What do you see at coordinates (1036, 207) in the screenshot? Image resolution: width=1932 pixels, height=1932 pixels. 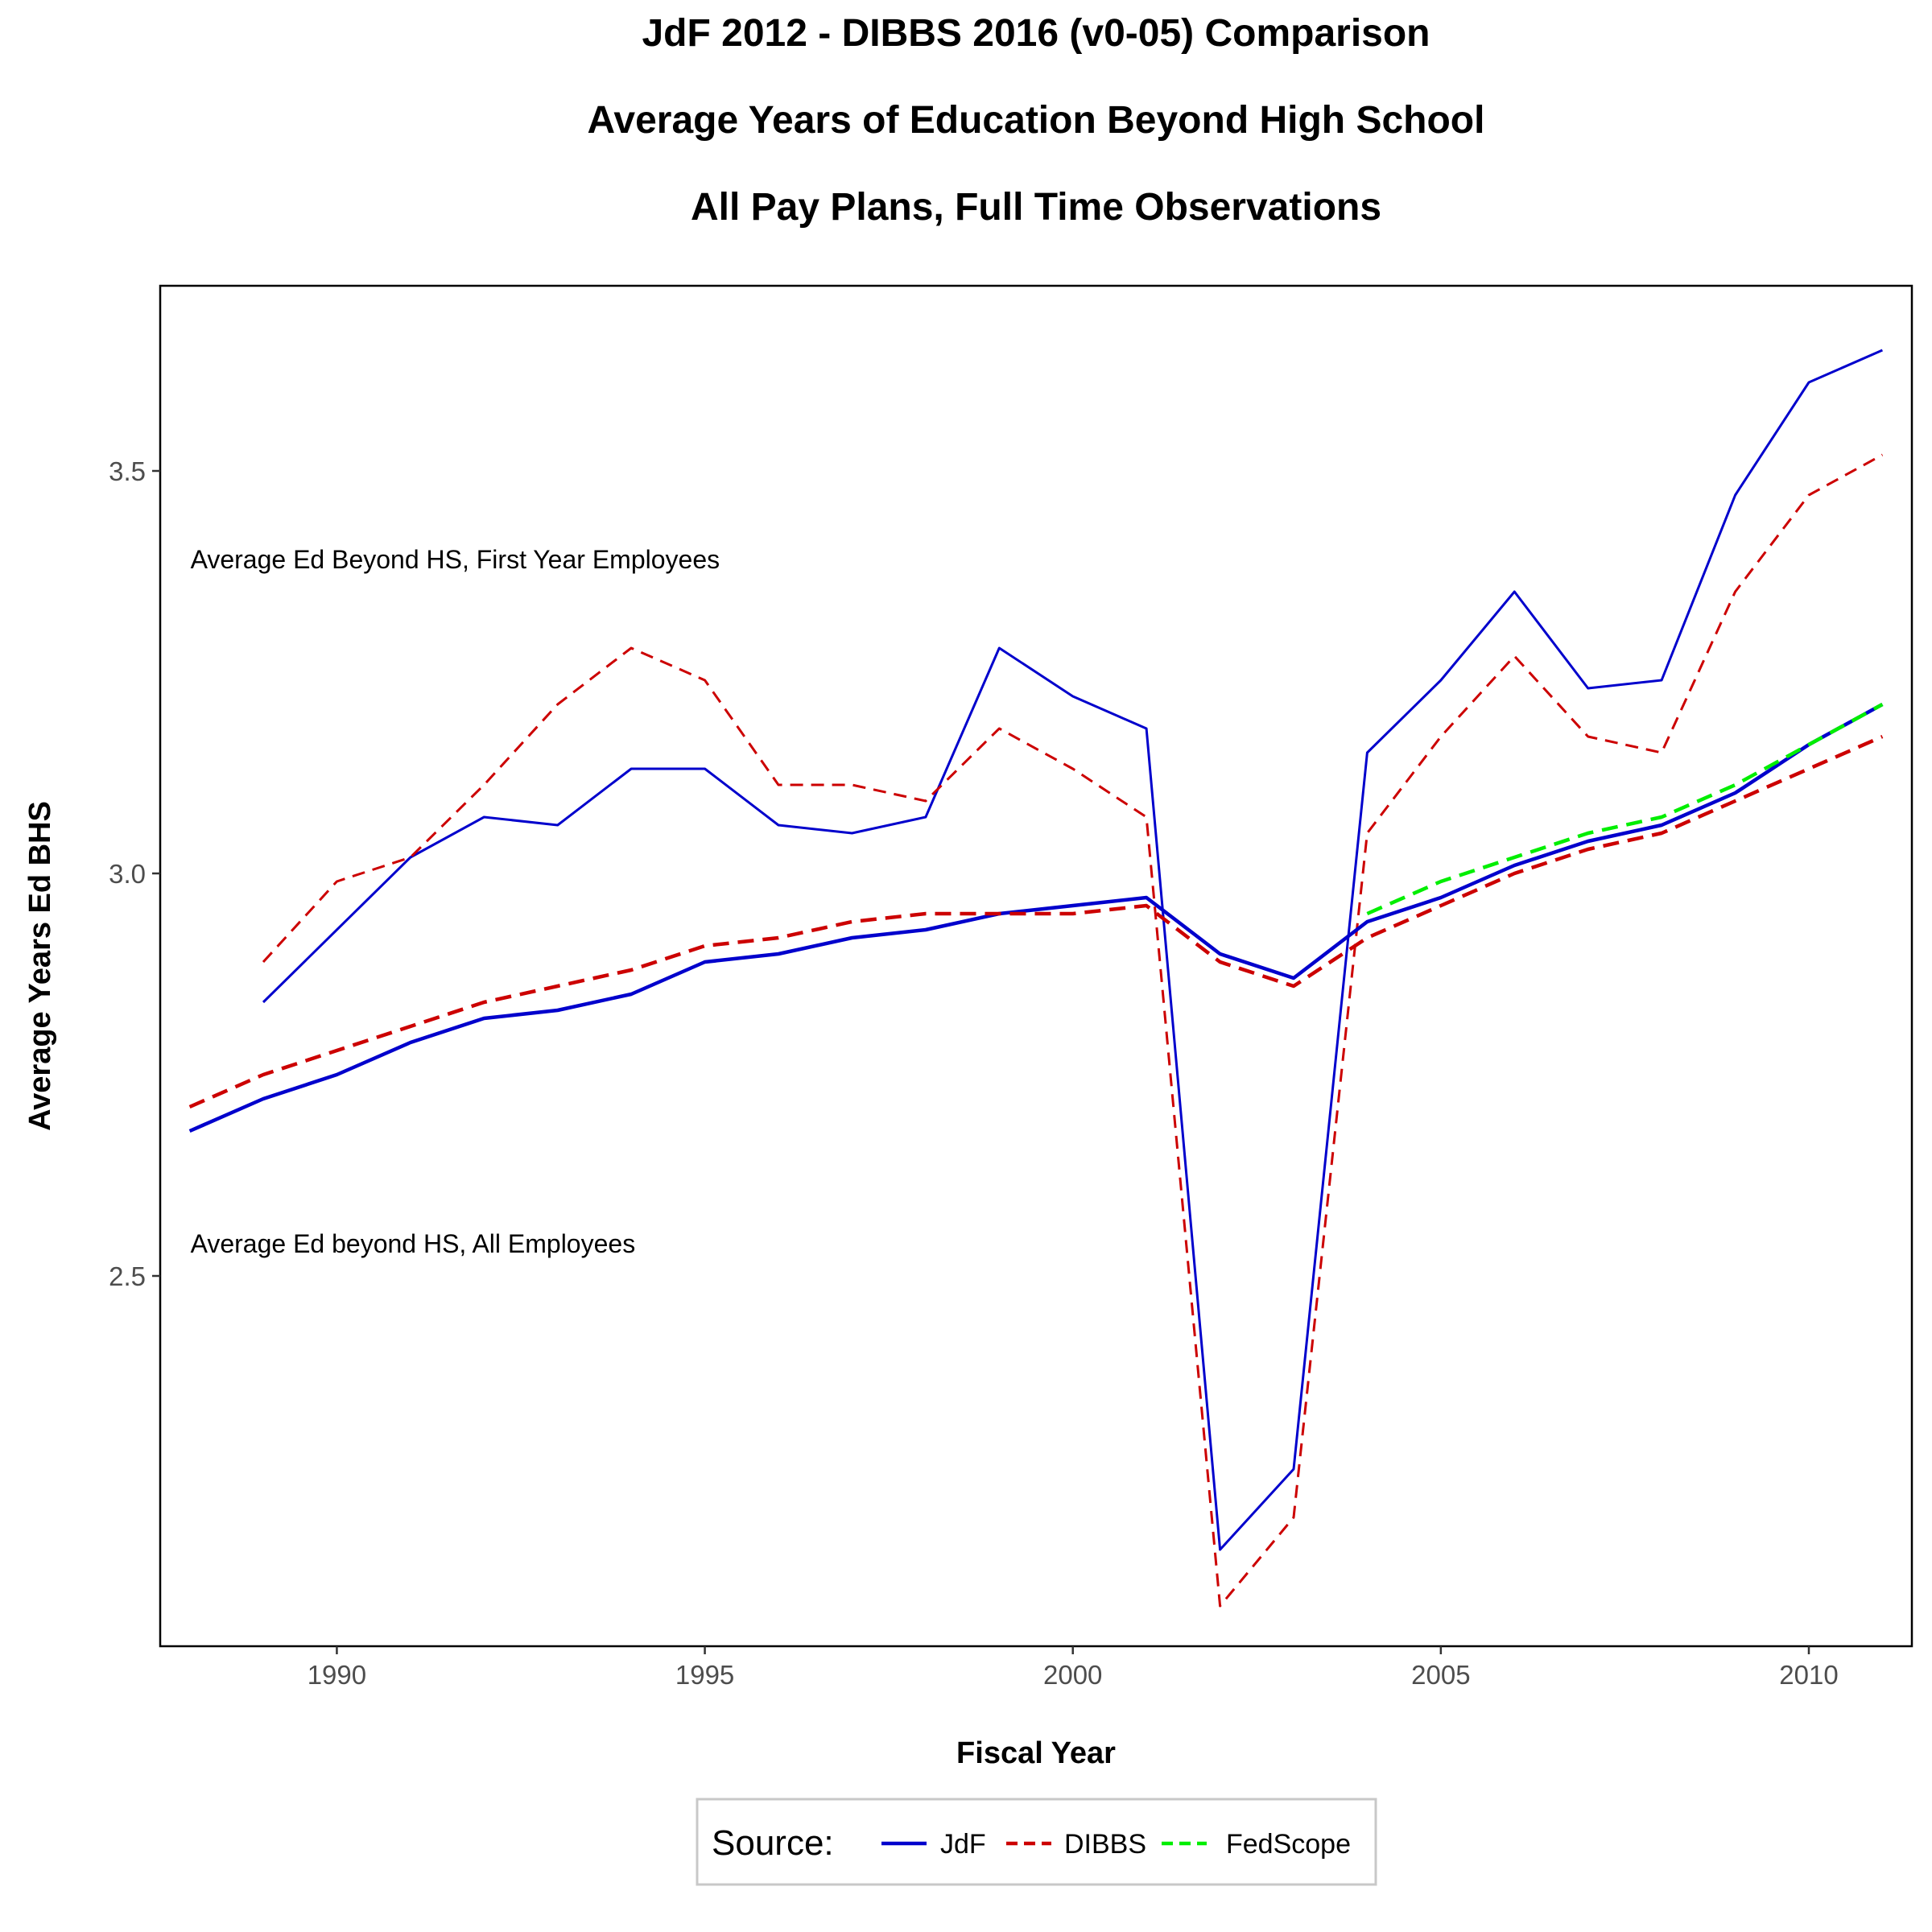 I see `chart-subtitle-2: All Pay Plans, Full Time Observations` at bounding box center [1036, 207].